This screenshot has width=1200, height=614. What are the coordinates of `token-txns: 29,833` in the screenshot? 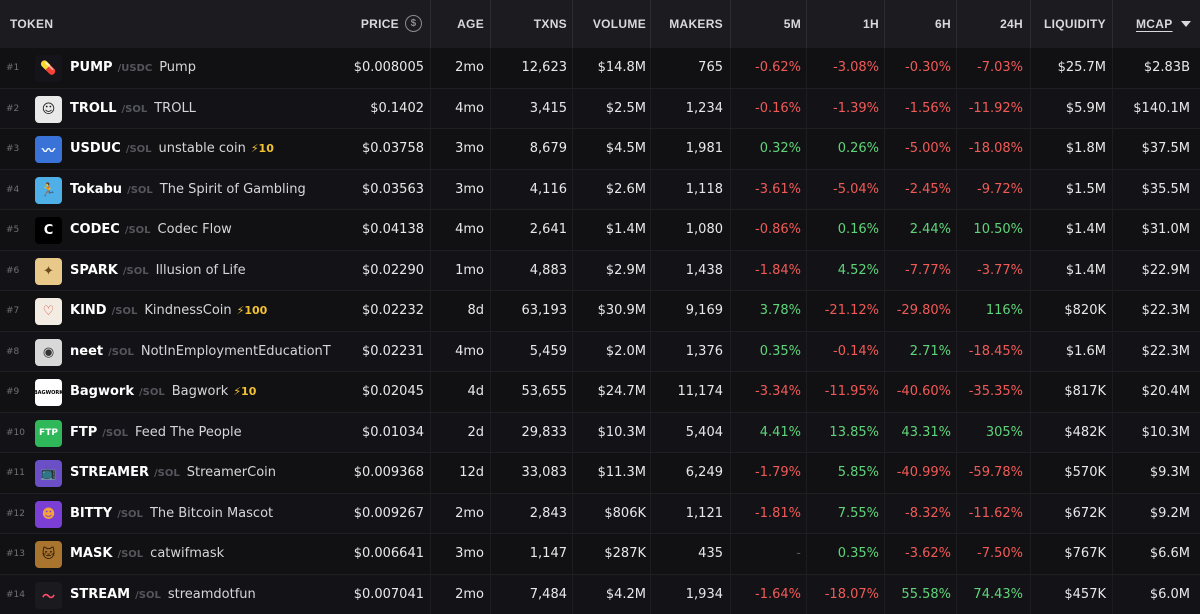 It's located at (544, 432).